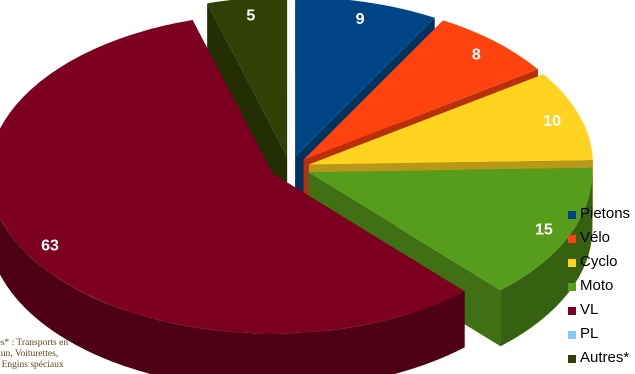 Image resolution: width=635 pixels, height=374 pixels. What do you see at coordinates (600, 336) in the screenshot?
I see `legend-item-pl: PL` at bounding box center [600, 336].